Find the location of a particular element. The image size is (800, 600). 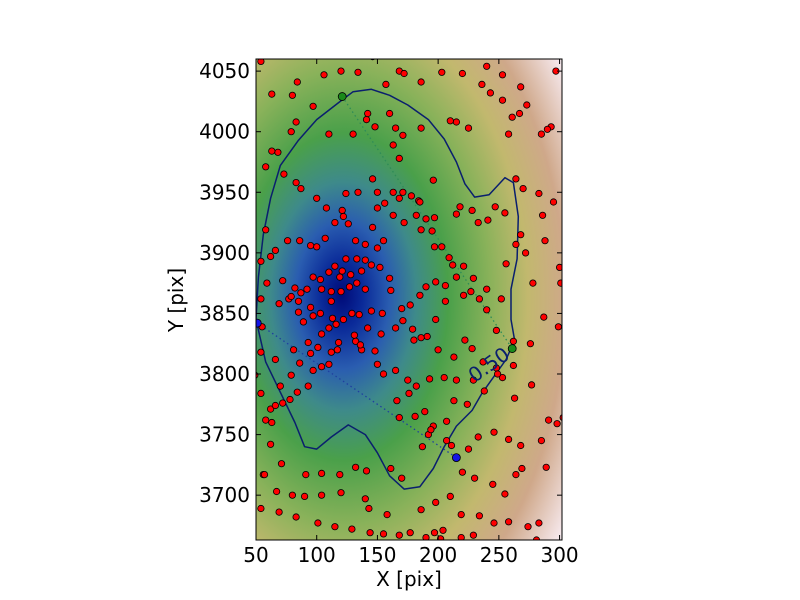

x-axis-label: X [pix] is located at coordinates (409, 579).